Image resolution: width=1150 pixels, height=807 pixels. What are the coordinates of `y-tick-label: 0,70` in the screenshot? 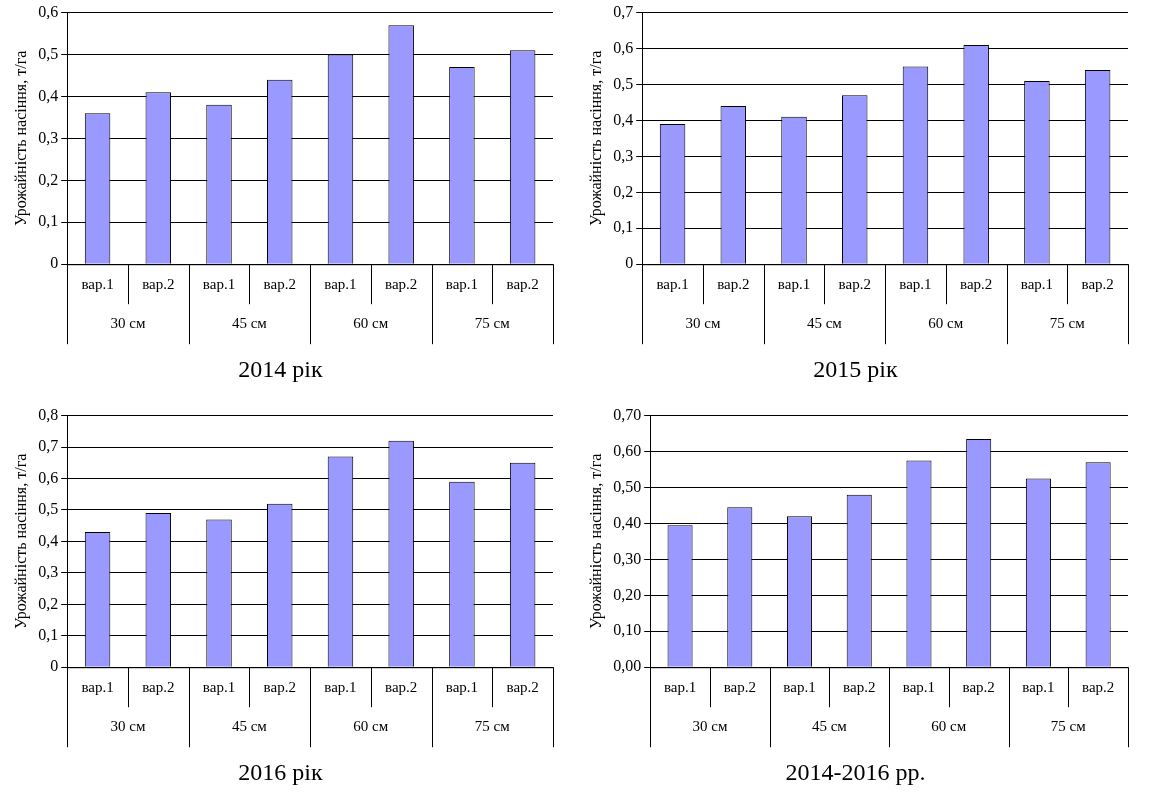 It's located at (627, 414).